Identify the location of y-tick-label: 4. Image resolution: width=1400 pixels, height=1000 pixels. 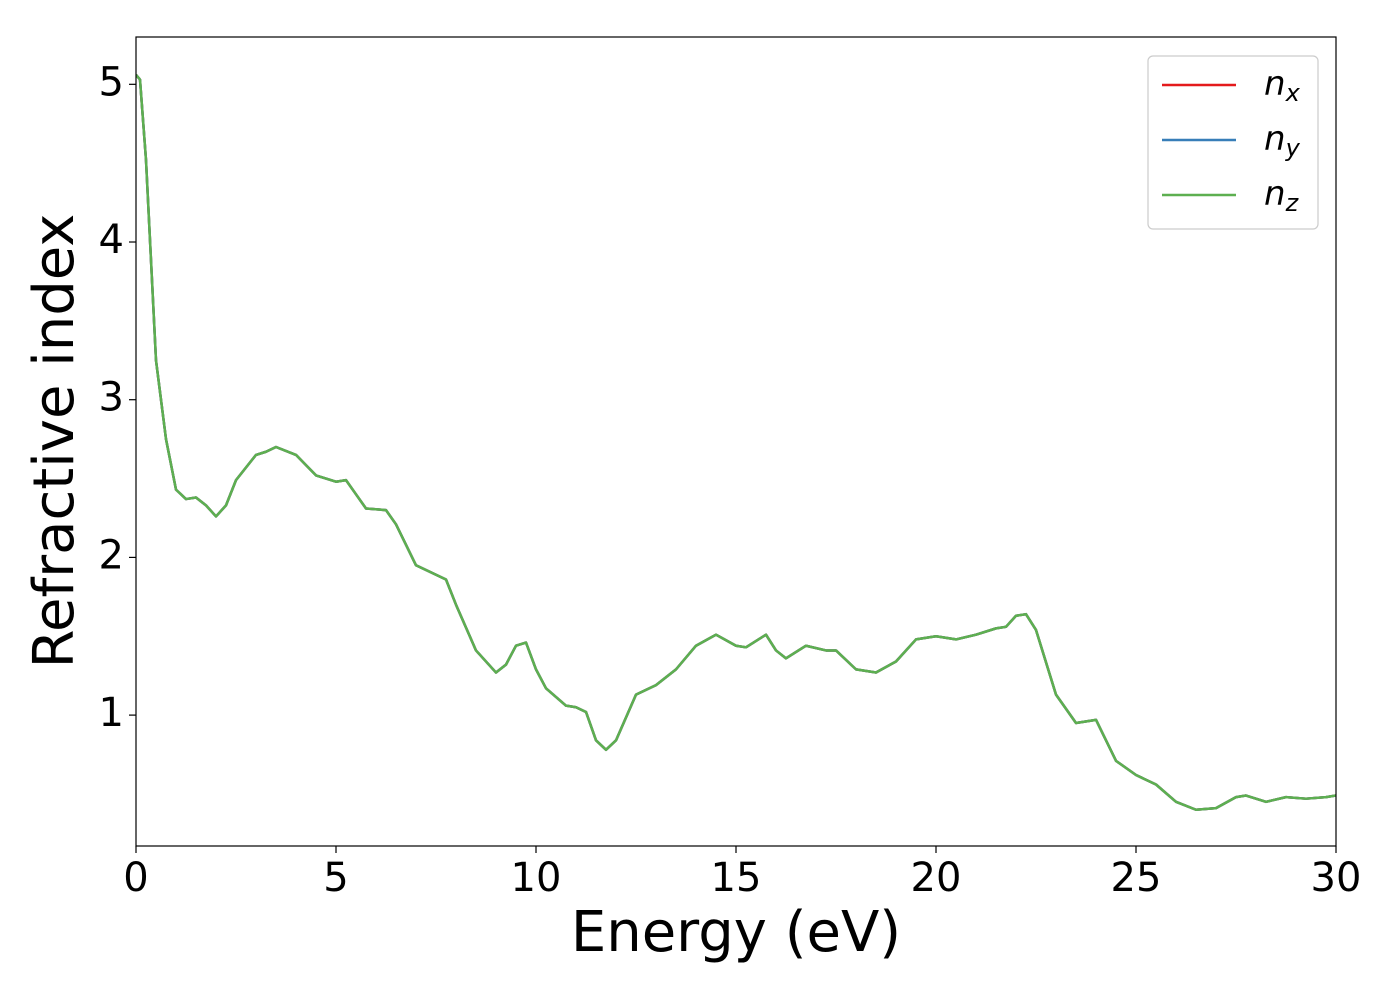
(111, 240).